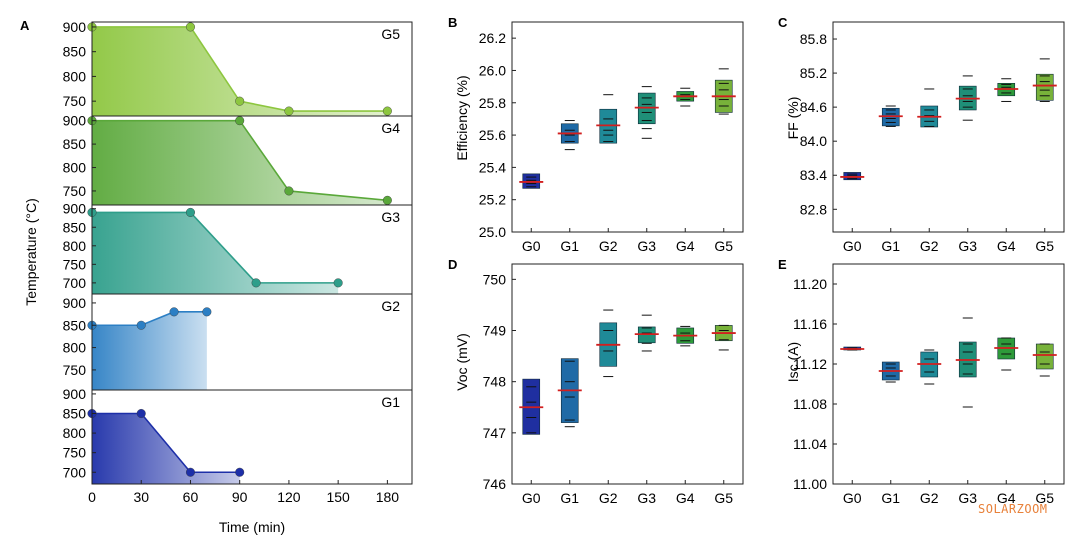 This screenshot has width=1080, height=545. What do you see at coordinates (31, 252) in the screenshot?
I see `panel-a-ylabel: Temperature (°C)` at bounding box center [31, 252].